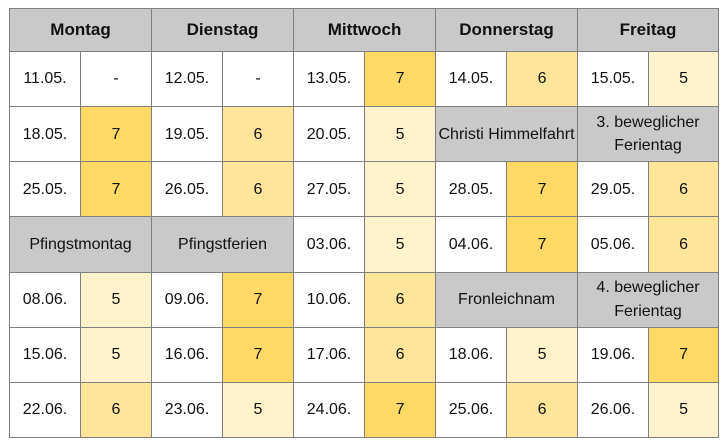 Image resolution: width=722 pixels, height=442 pixels. I want to click on table-row: 22.06. 6 23.06. 5 24.06. 7 25.06. 6 26.06. 5, so click(364, 410).